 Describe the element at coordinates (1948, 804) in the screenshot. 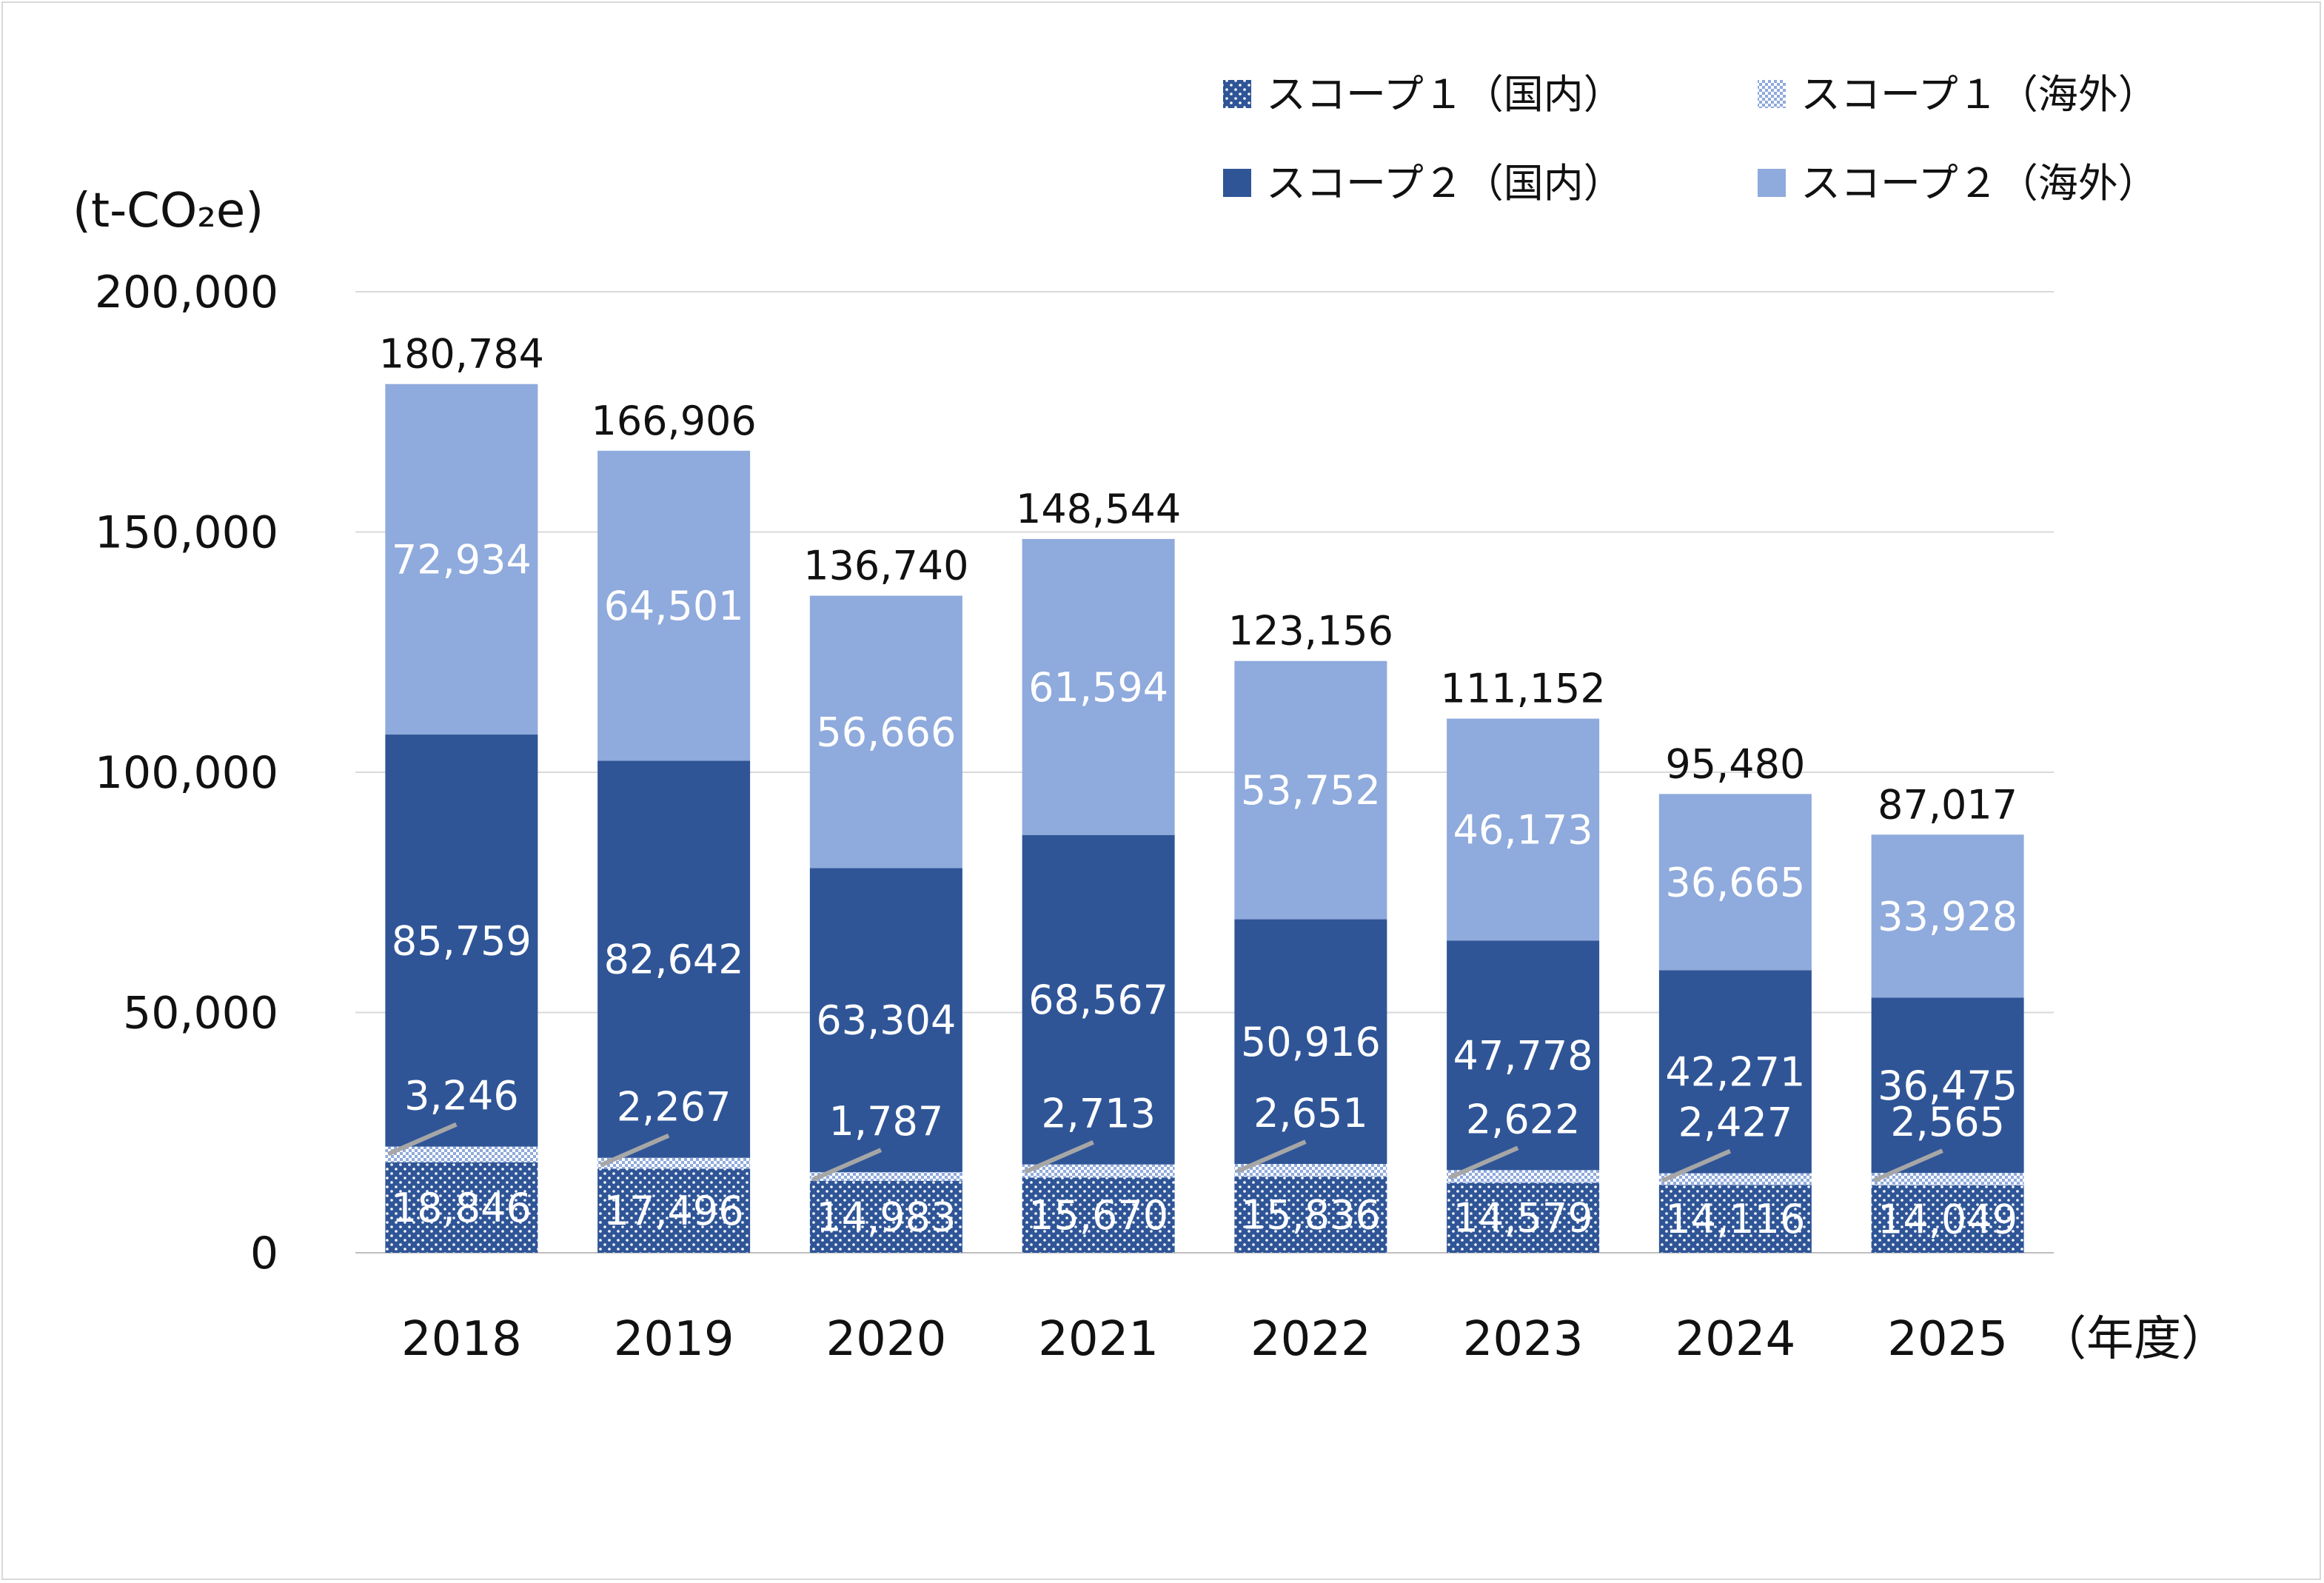

I see `total-label: 87,017` at that location.